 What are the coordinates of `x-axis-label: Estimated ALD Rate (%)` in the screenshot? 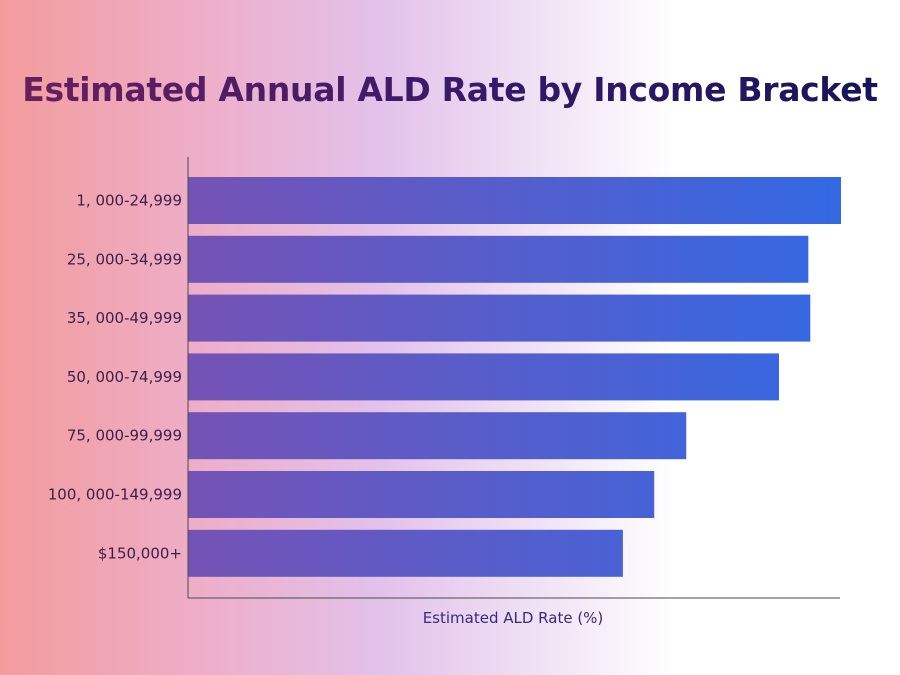 It's located at (513, 618).